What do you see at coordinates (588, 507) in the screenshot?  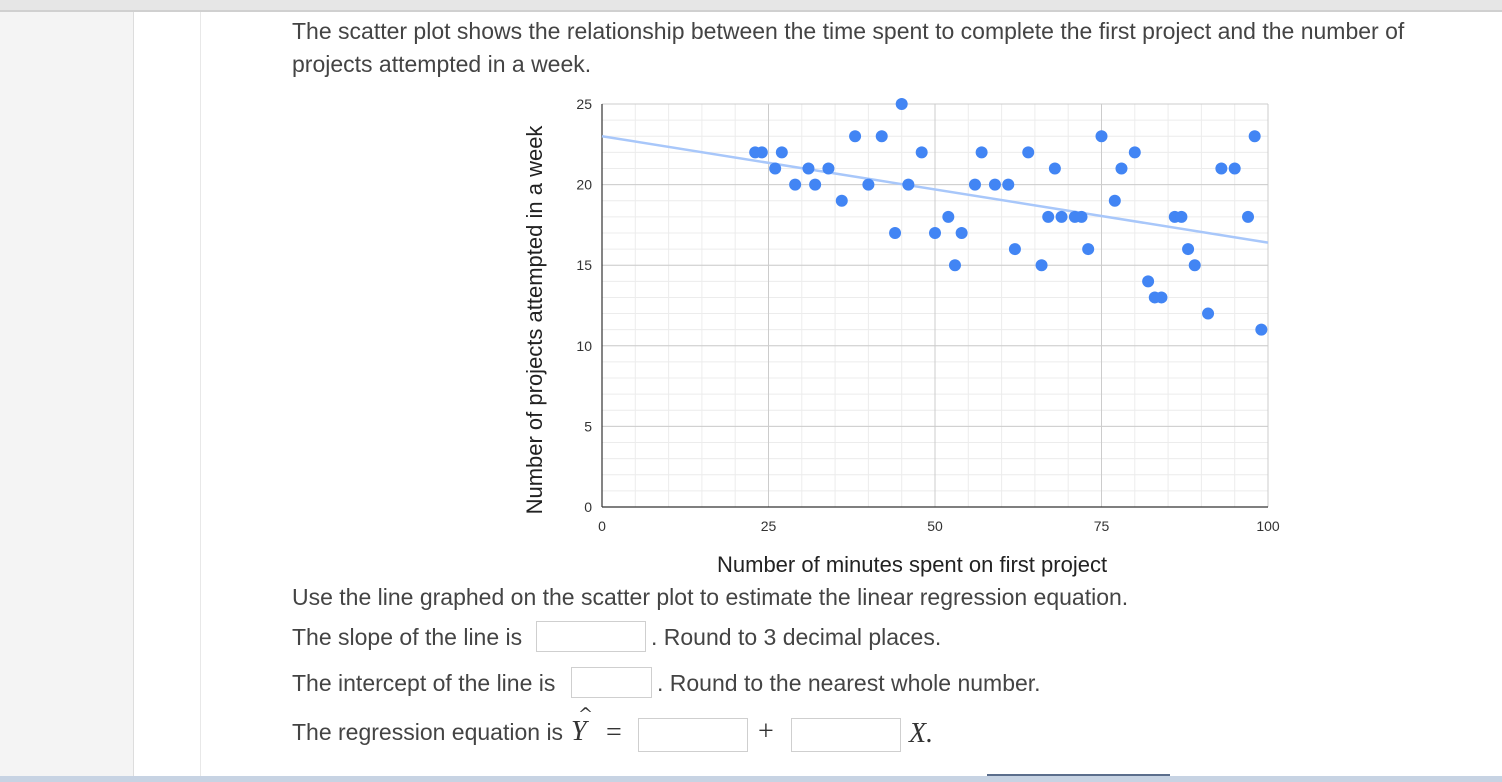 I see `y-tick-label: 0` at bounding box center [588, 507].